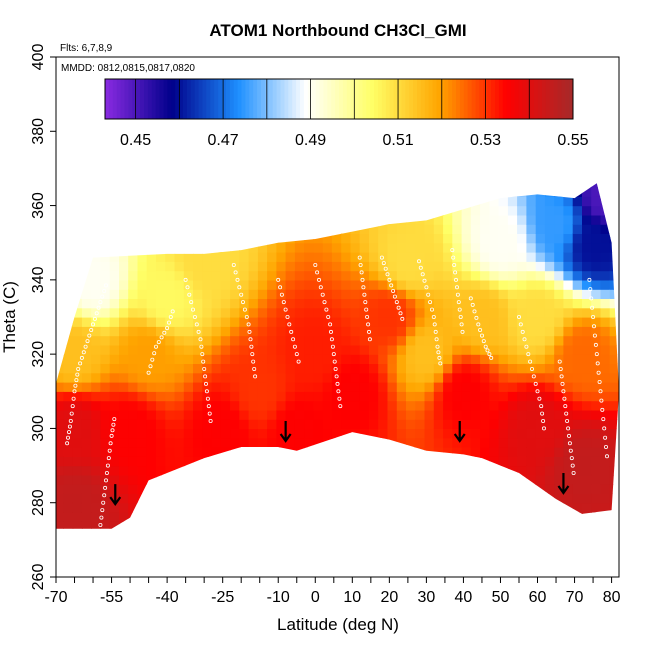 This screenshot has height=650, width=650. Describe the element at coordinates (337, 30) in the screenshot. I see `chart-title: ATOM1 Northbound CH3Cl_GMI` at that location.